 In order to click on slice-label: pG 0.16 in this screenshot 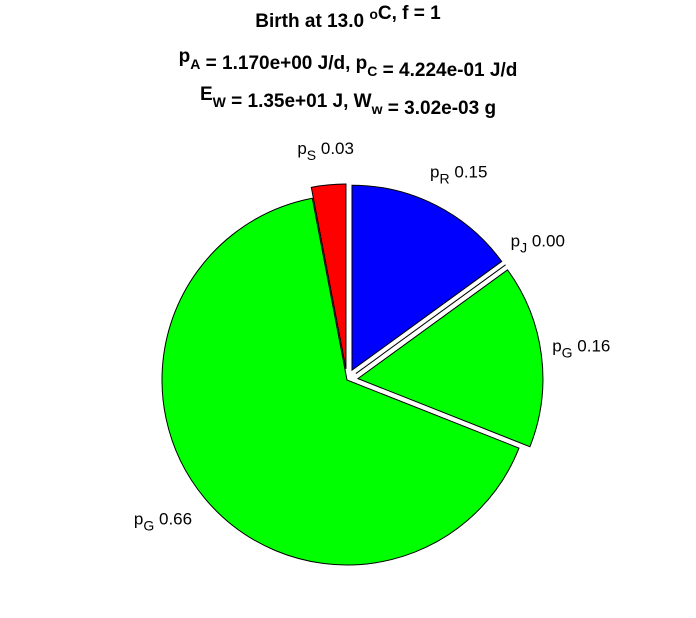, I will do `click(581, 349)`.